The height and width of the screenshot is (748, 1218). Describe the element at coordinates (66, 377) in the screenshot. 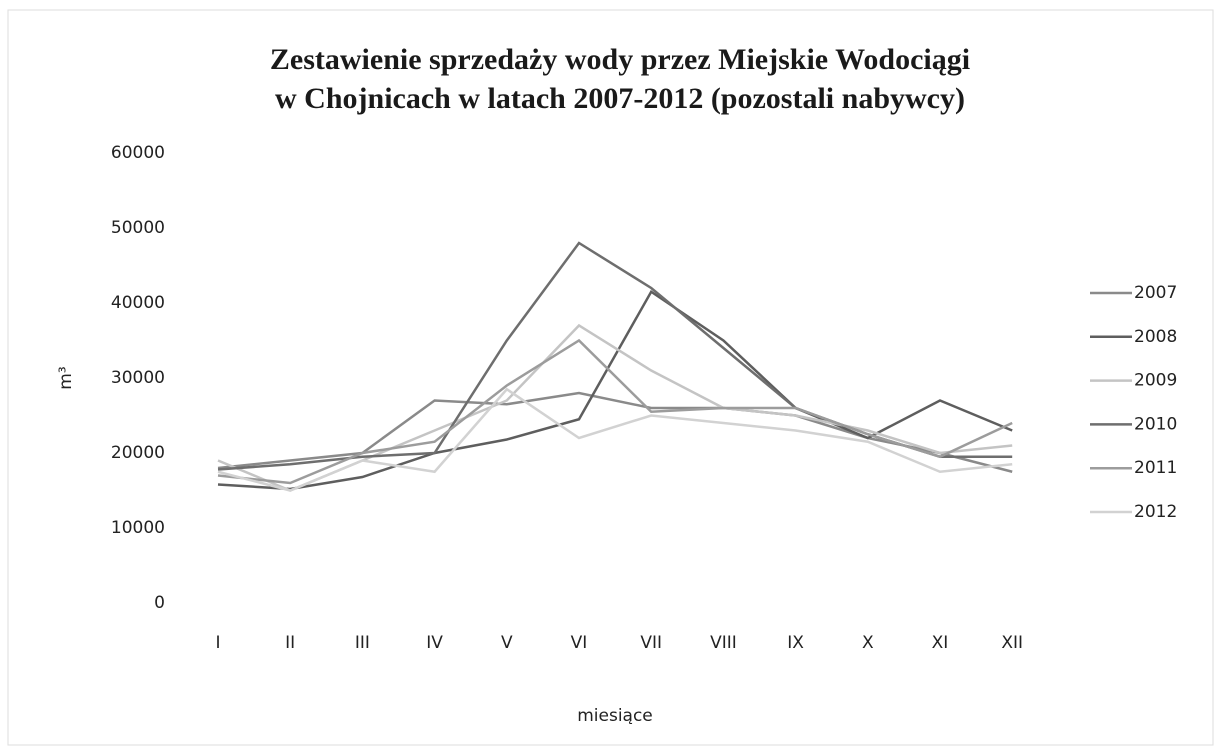

I see `y-axis-label: m³` at that location.